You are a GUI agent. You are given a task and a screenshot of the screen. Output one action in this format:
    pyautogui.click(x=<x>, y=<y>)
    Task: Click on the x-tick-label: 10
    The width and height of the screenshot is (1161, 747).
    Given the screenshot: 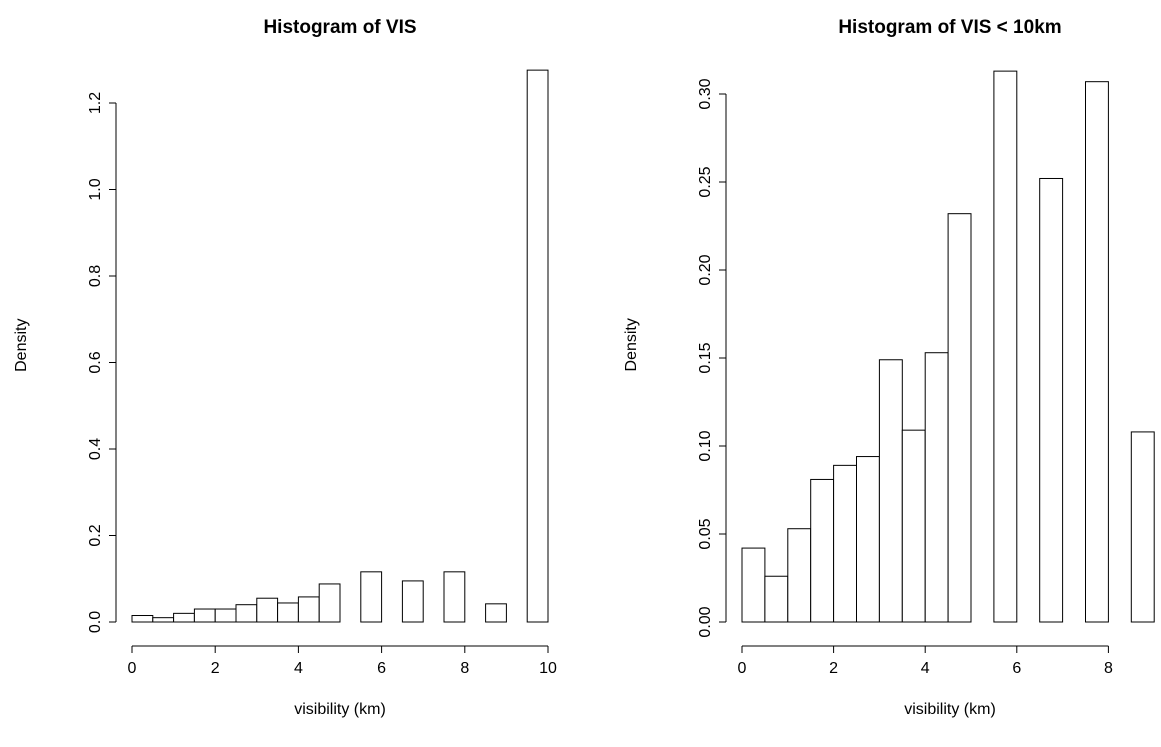 What is the action you would take?
    pyautogui.click(x=548, y=668)
    